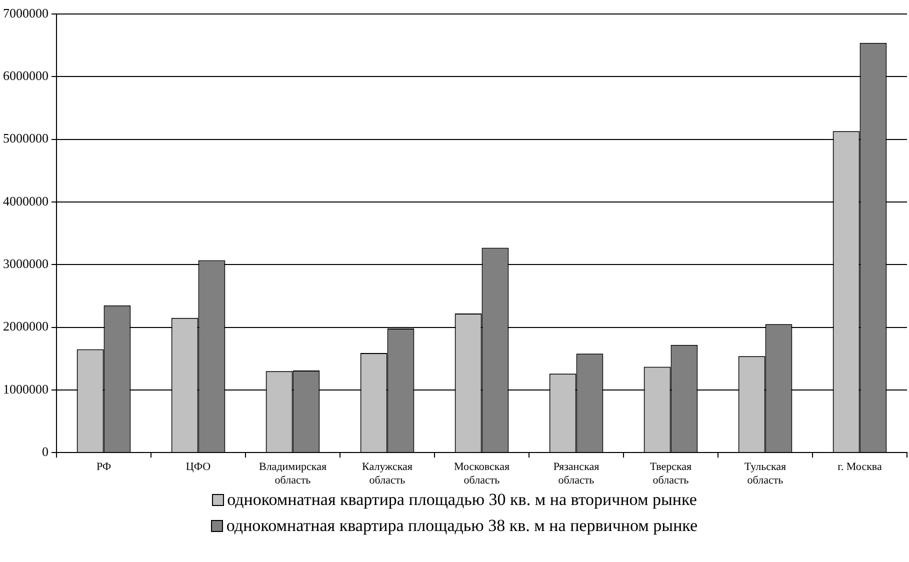  I want to click on y-tick-label: 1000000, so click(25, 388).